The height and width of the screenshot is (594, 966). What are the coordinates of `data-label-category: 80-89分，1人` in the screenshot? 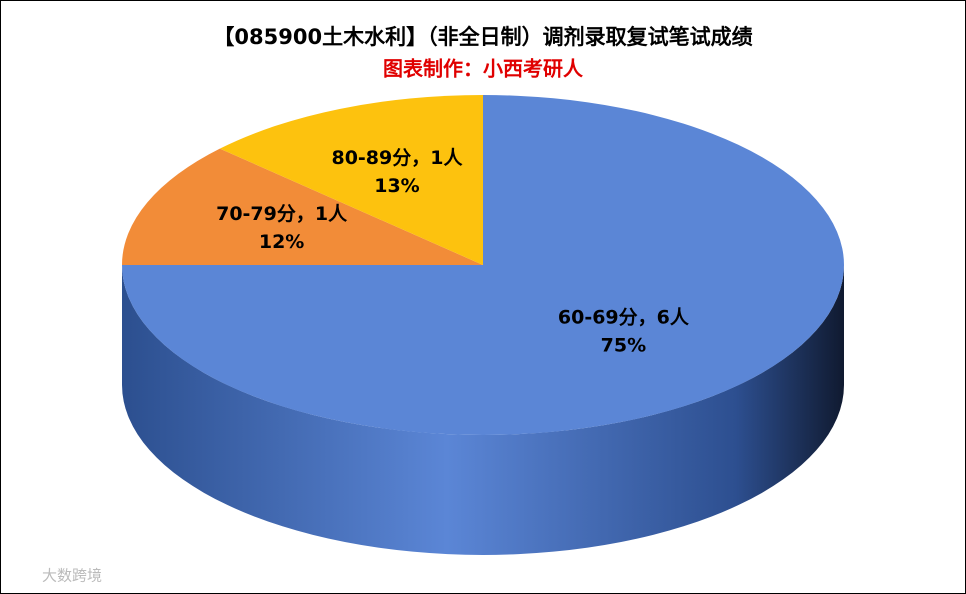 It's located at (397, 158).